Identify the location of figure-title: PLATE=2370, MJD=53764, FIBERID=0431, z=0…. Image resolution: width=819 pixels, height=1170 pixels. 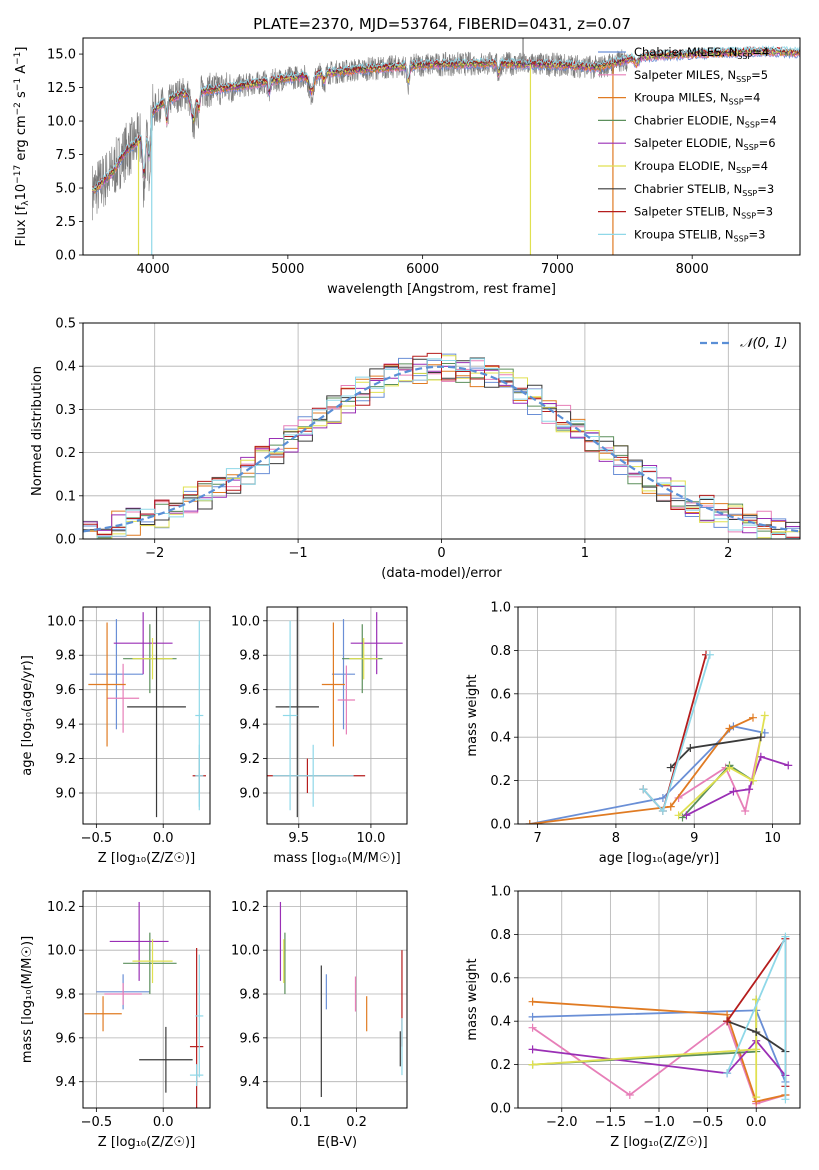
(442, 24).